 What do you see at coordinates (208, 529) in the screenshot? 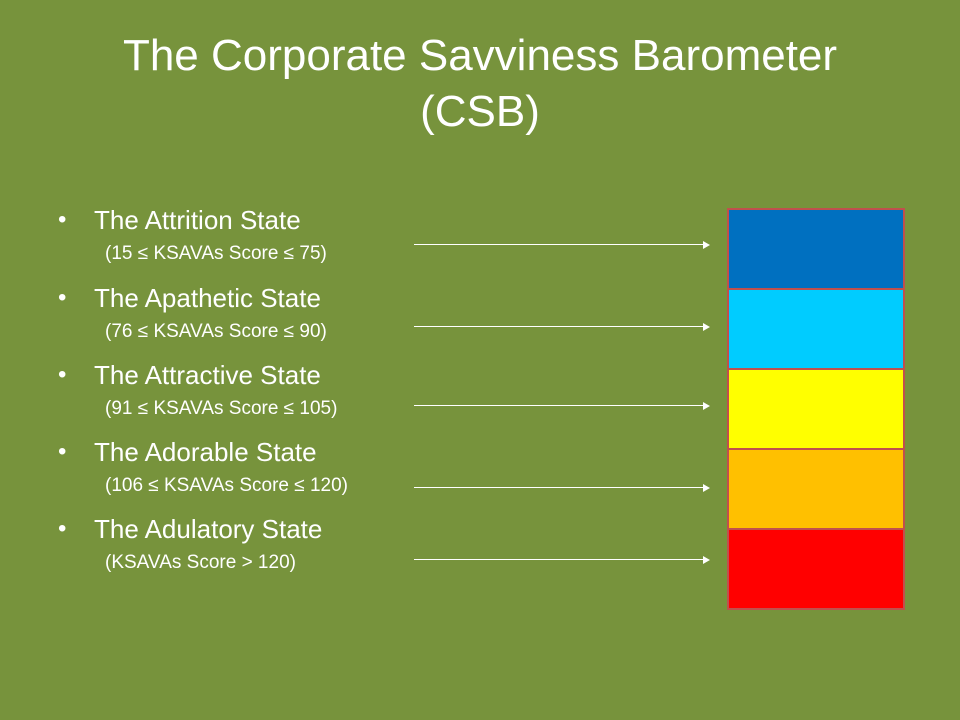
I see `state-name: The Adulatory State` at bounding box center [208, 529].